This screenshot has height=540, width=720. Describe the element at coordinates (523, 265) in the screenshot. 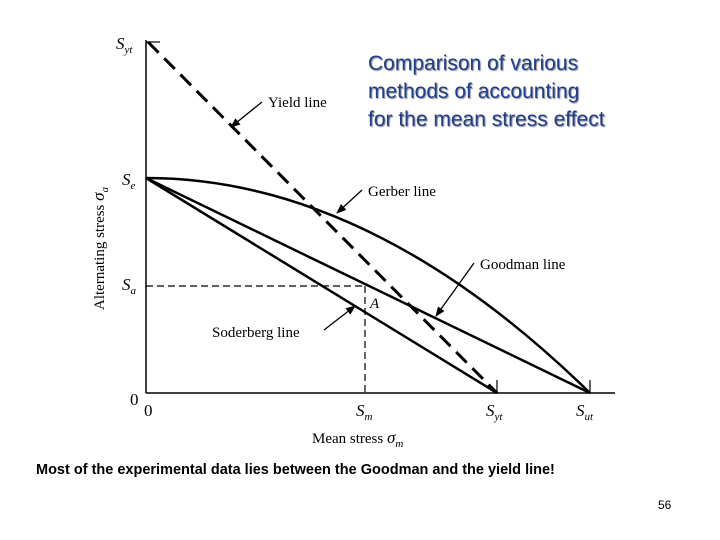

I see `goodman-label: Goodman line` at that location.